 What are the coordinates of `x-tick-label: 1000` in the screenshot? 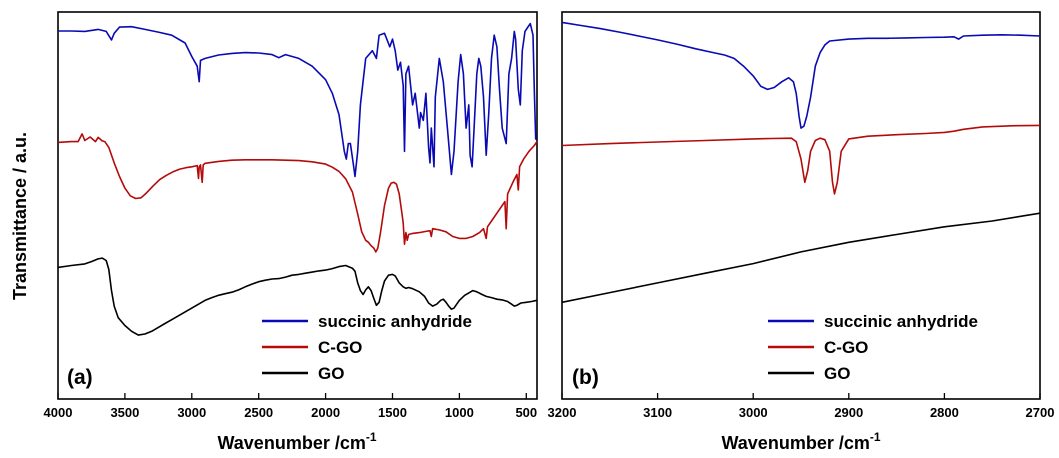 It's located at (459, 412).